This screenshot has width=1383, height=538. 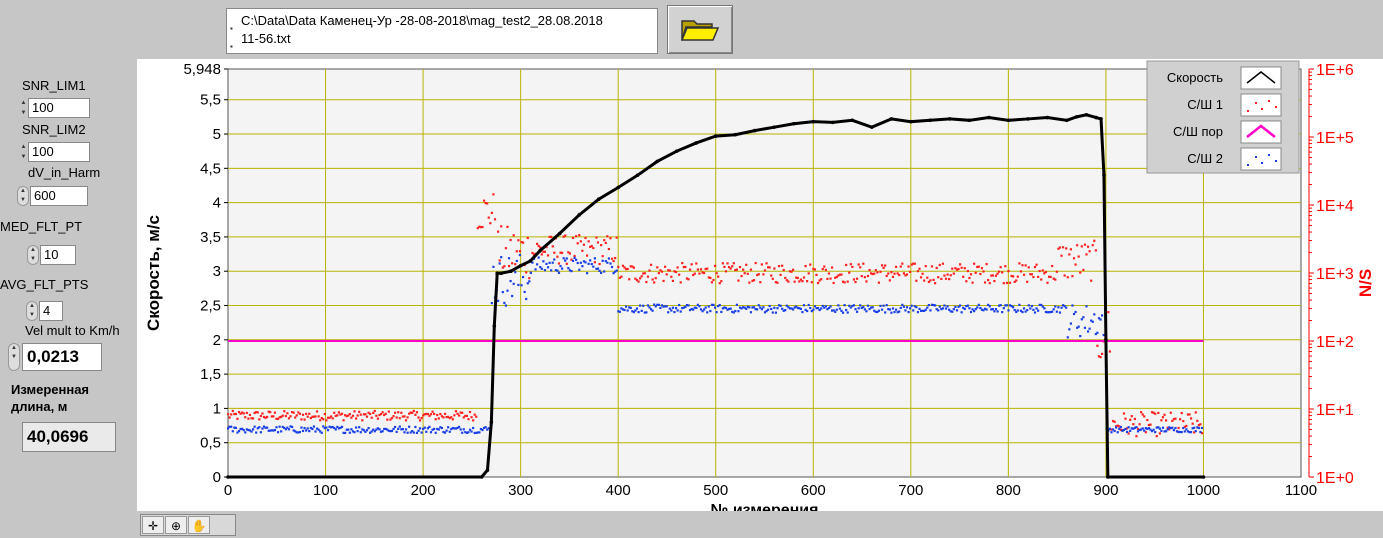 I want to click on snr-lim2-increment: ▲ ▼, so click(x=23, y=152).